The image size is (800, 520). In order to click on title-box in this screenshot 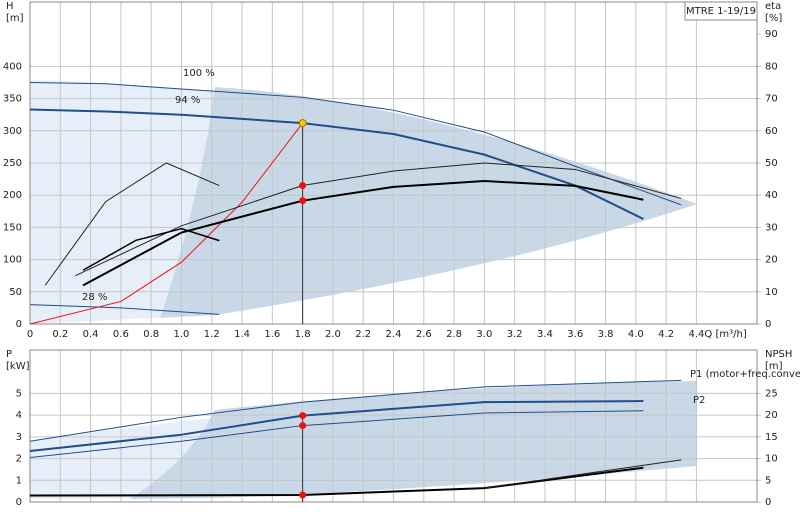, I will do `click(721, 11)`.